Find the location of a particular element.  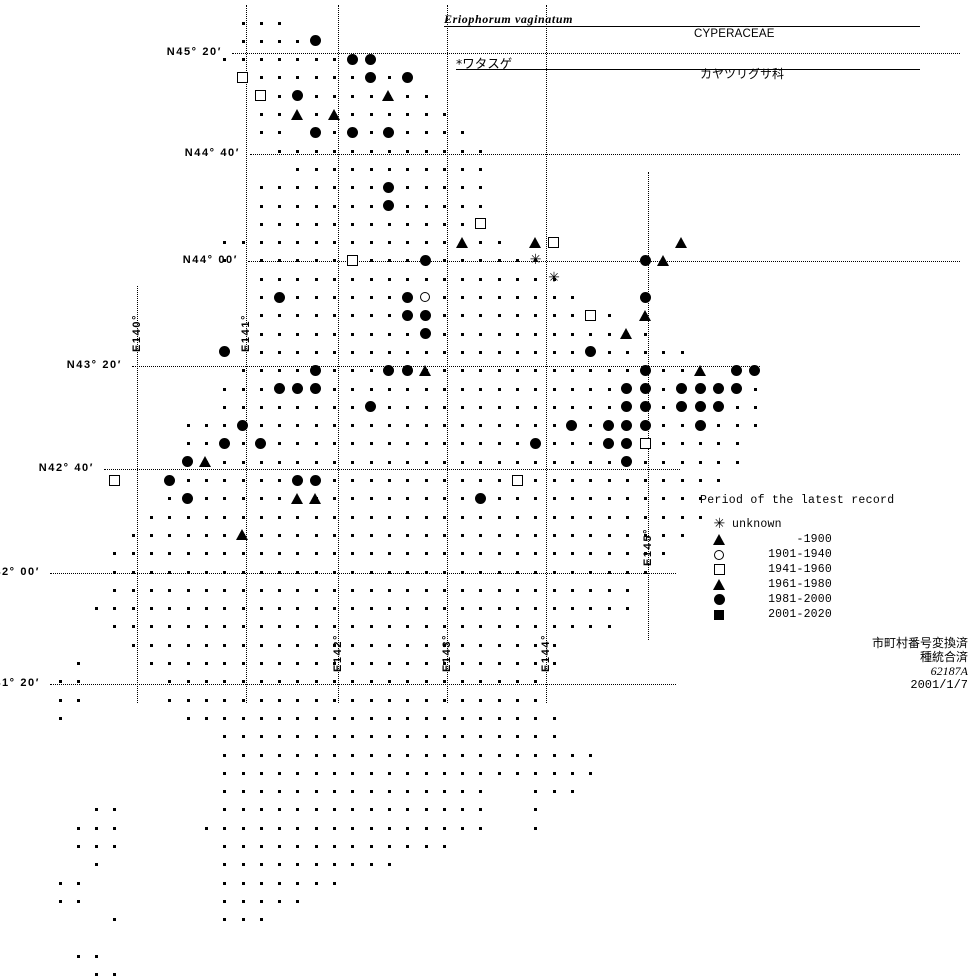

longitude-gridline is located at coordinates (447, 354).